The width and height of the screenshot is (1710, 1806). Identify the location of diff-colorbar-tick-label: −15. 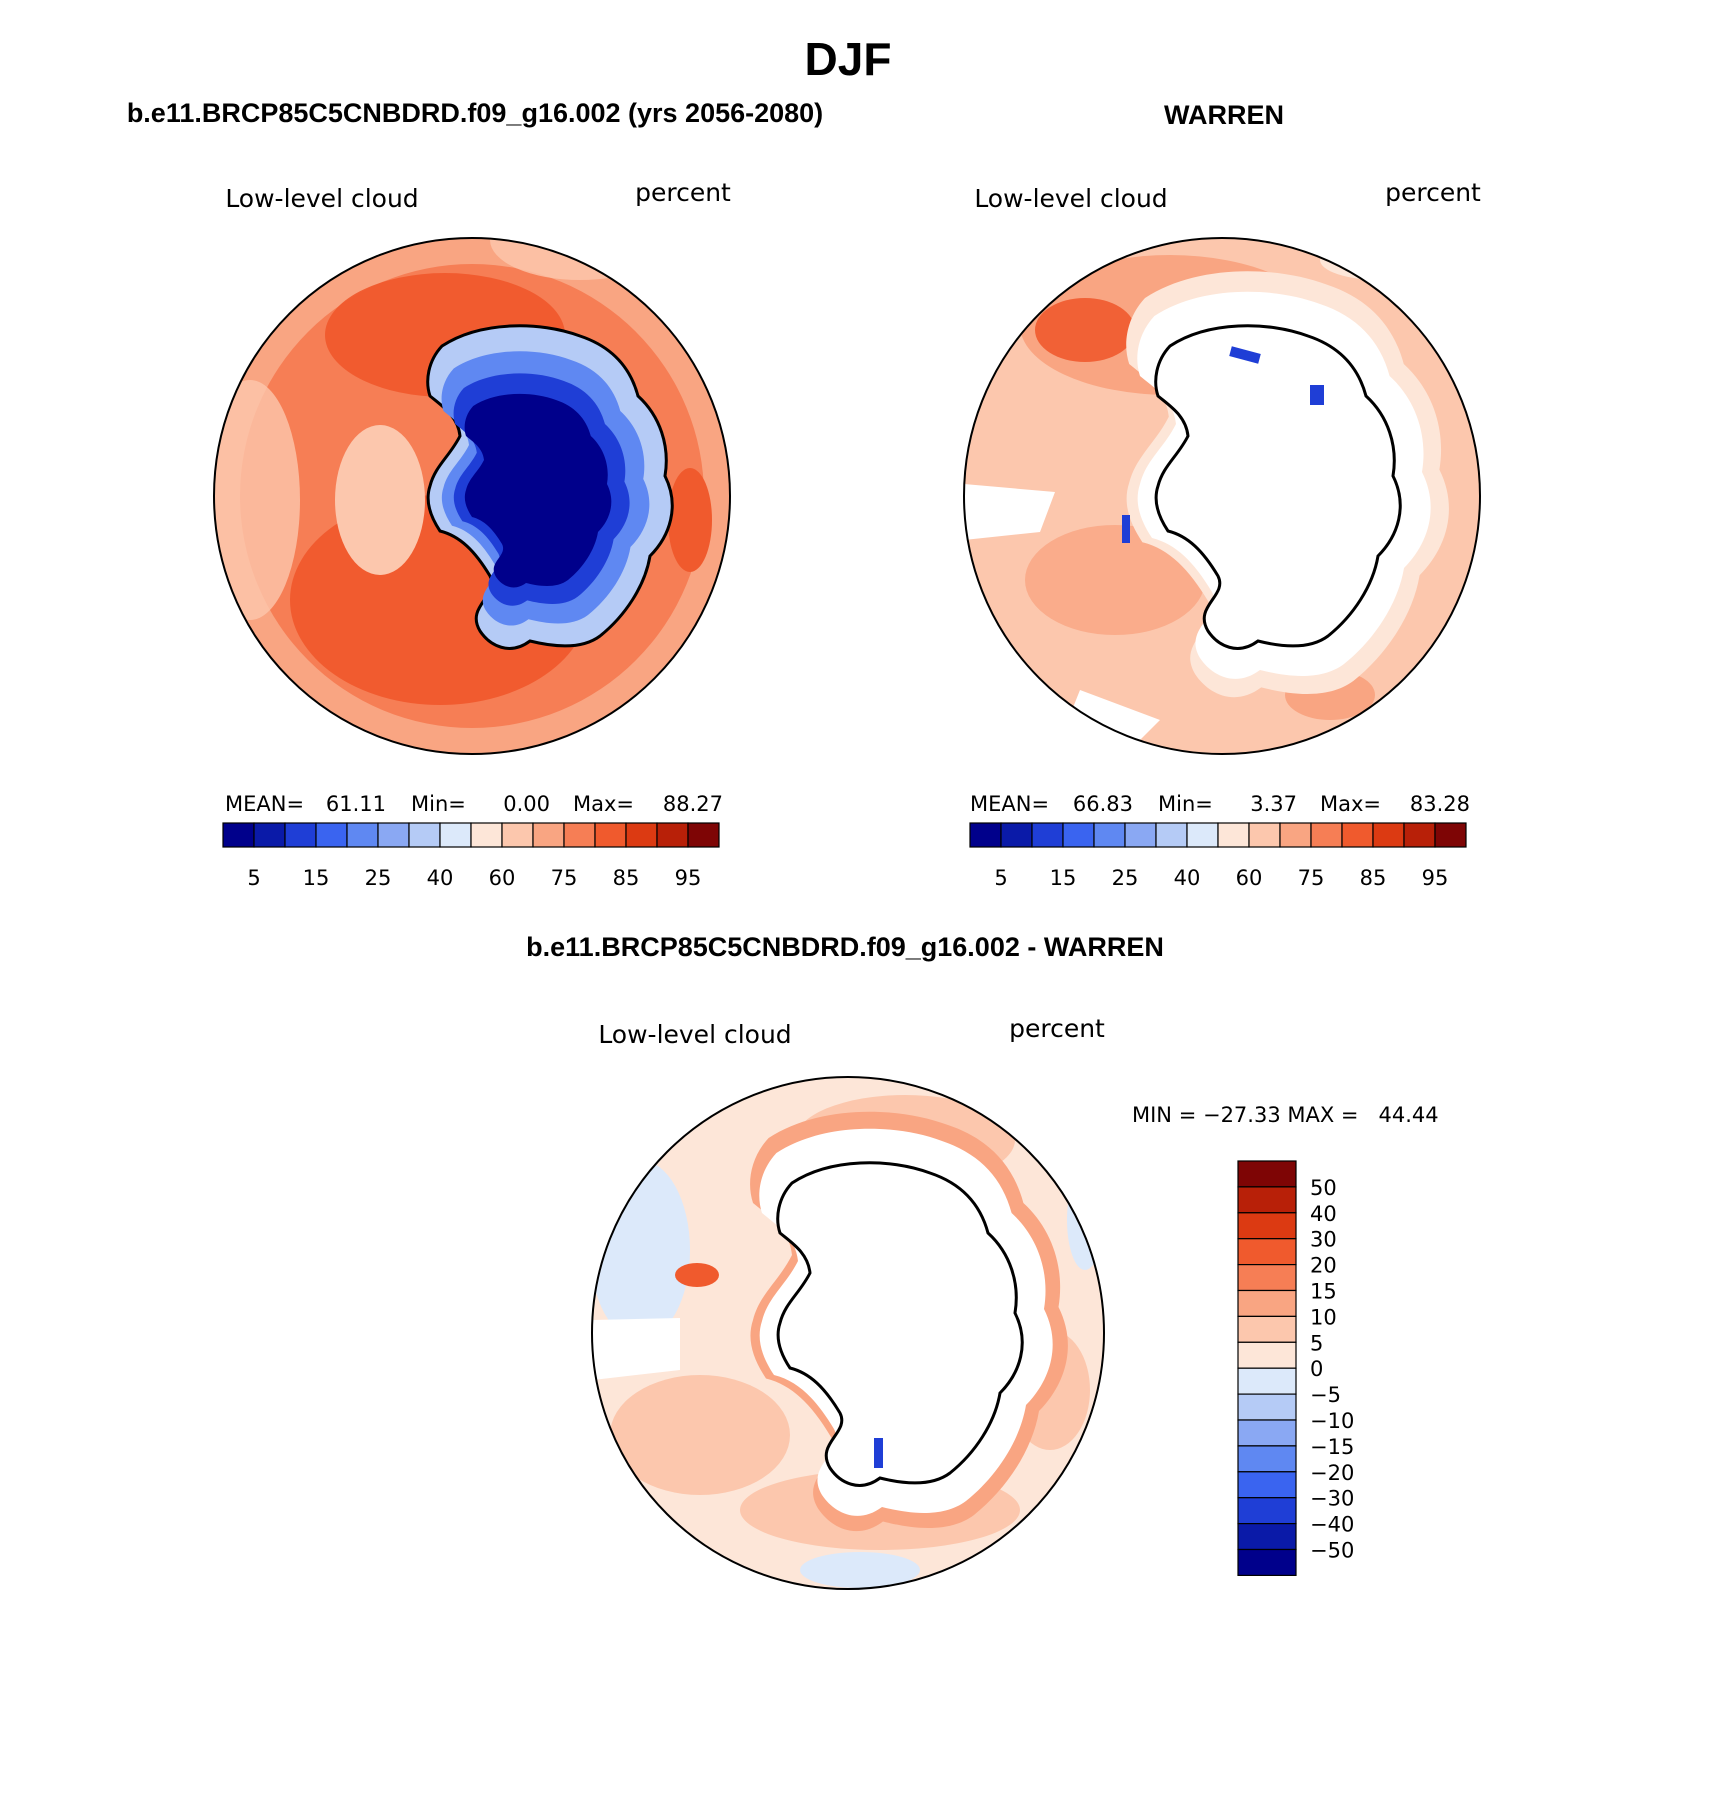
(1332, 1447).